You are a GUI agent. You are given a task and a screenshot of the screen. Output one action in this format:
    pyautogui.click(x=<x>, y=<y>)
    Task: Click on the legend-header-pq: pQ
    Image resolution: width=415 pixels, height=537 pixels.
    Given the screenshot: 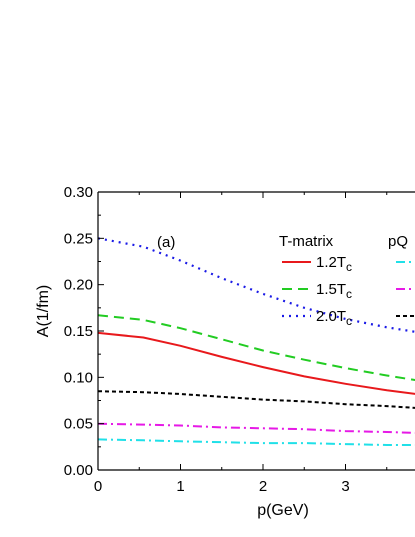 What is the action you would take?
    pyautogui.click(x=398, y=241)
    